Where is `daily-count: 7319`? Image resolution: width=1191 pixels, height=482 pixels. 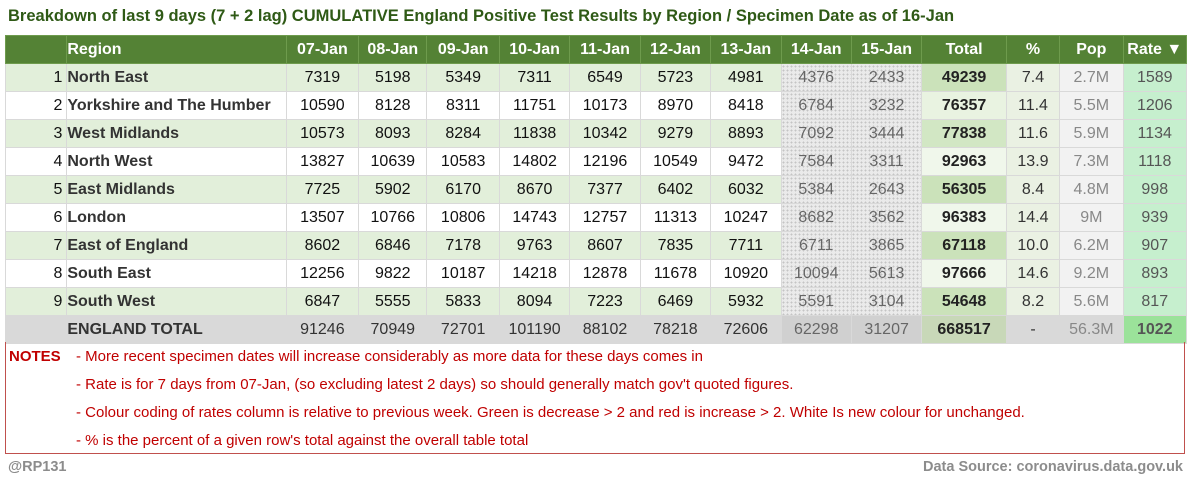
daily-count: 7319 is located at coordinates (322, 77).